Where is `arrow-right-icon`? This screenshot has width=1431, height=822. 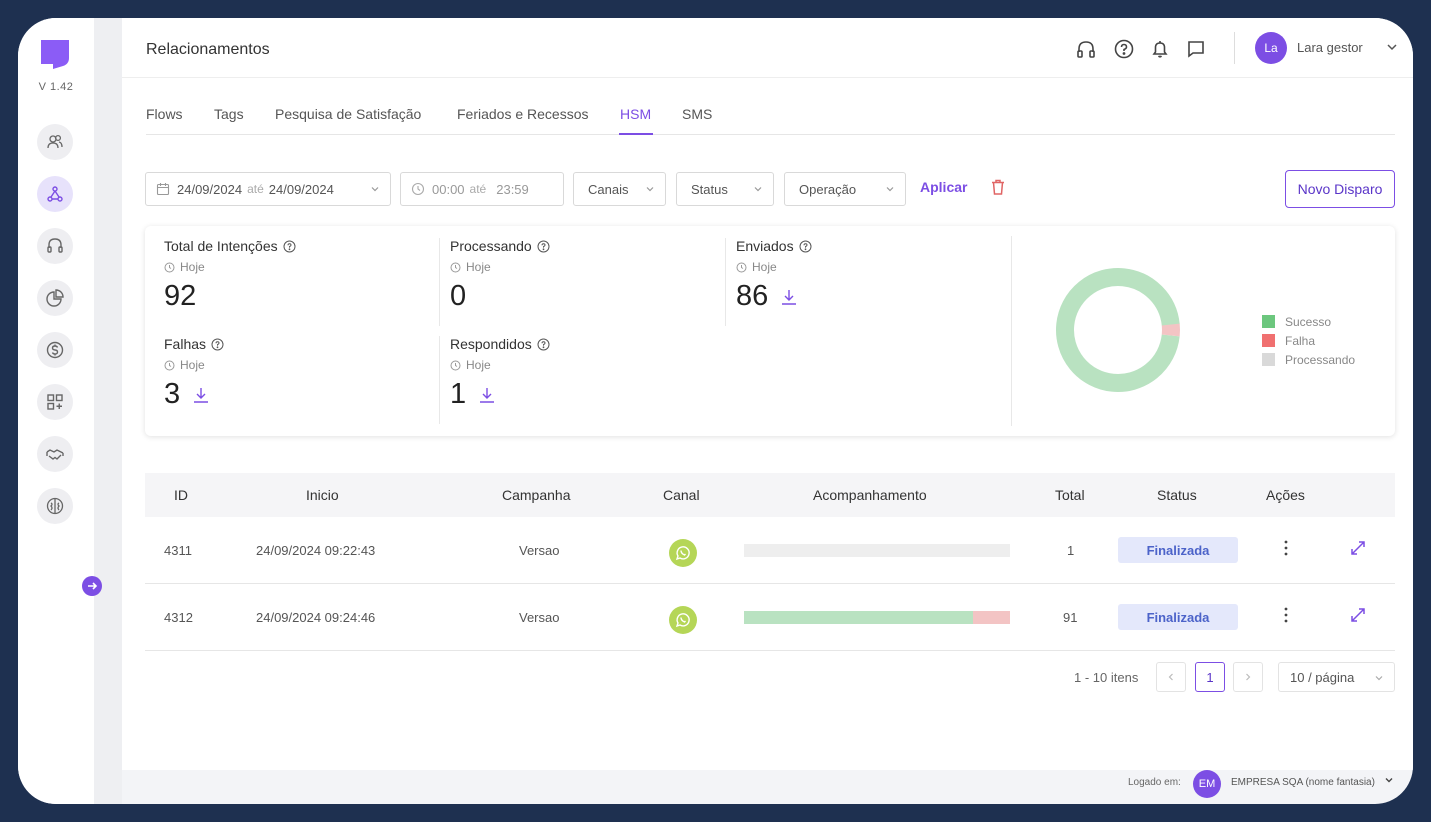
arrow-right-icon is located at coordinates (93, 586).